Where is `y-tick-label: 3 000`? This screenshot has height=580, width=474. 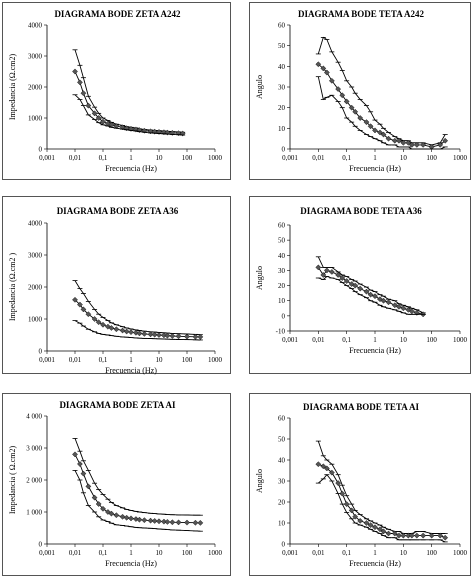
y-tick-label: 3 000 is located at coordinates (34, 449).